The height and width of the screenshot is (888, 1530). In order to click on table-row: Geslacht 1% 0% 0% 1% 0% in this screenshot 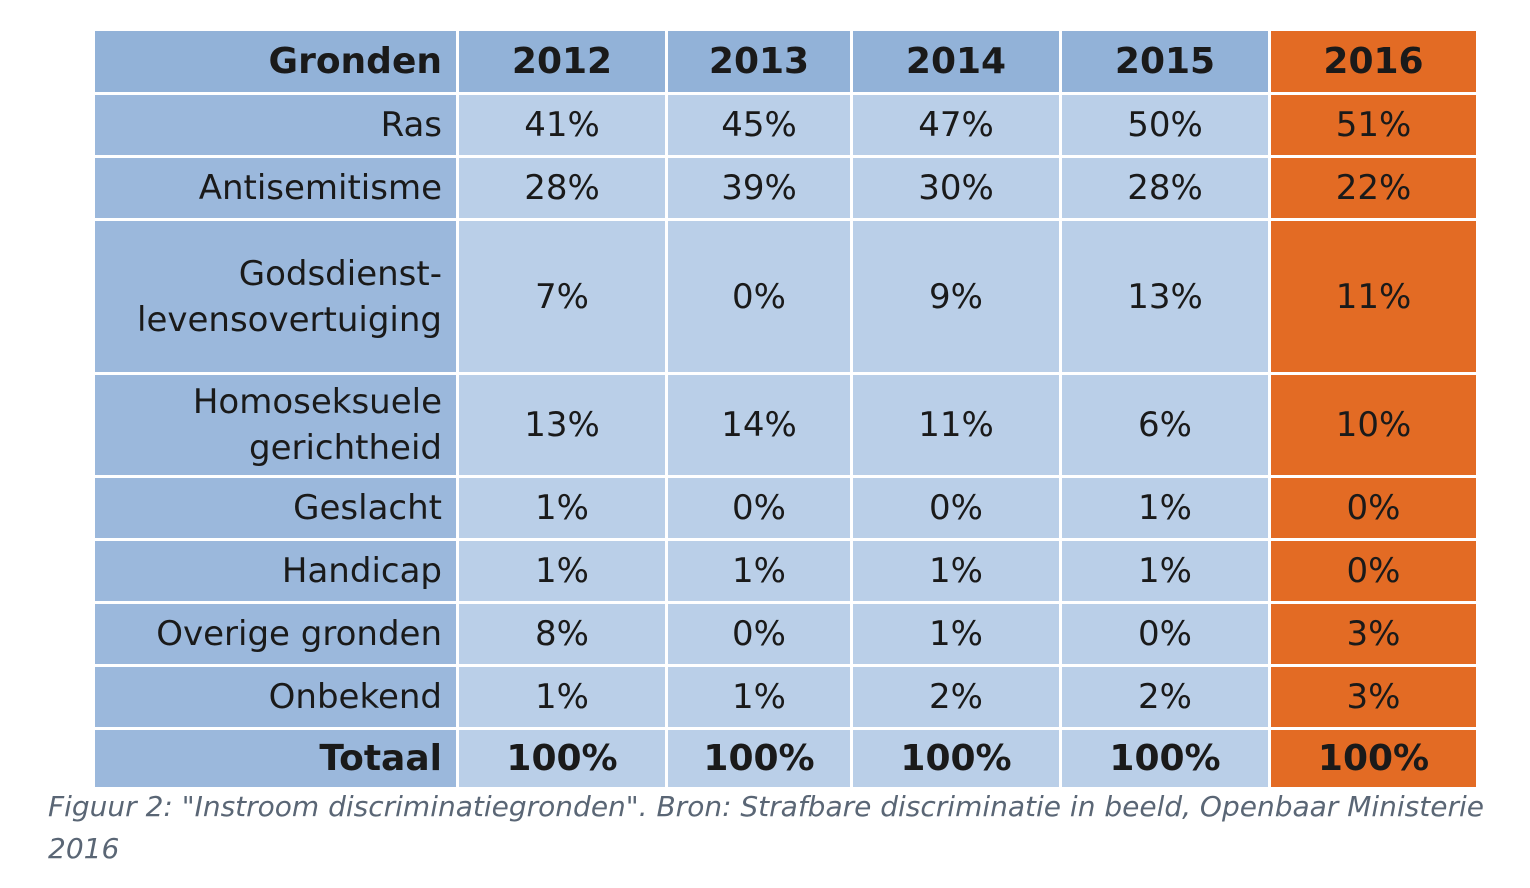, I will do `click(785, 508)`.